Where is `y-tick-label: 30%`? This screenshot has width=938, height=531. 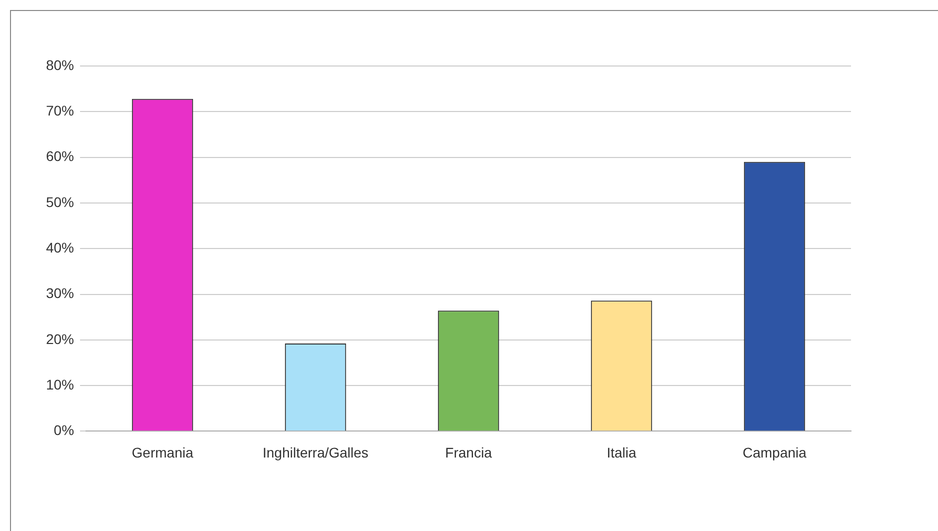
y-tick-label: 30% is located at coordinates (60, 293).